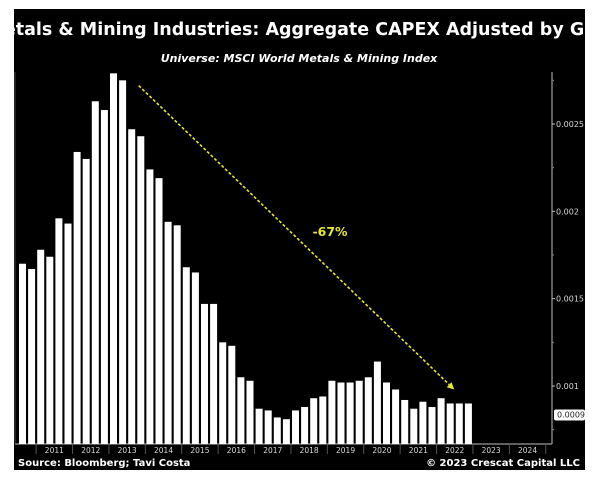 The width and height of the screenshot is (600, 483). I want to click on bar-2019-q1, so click(332, 412).